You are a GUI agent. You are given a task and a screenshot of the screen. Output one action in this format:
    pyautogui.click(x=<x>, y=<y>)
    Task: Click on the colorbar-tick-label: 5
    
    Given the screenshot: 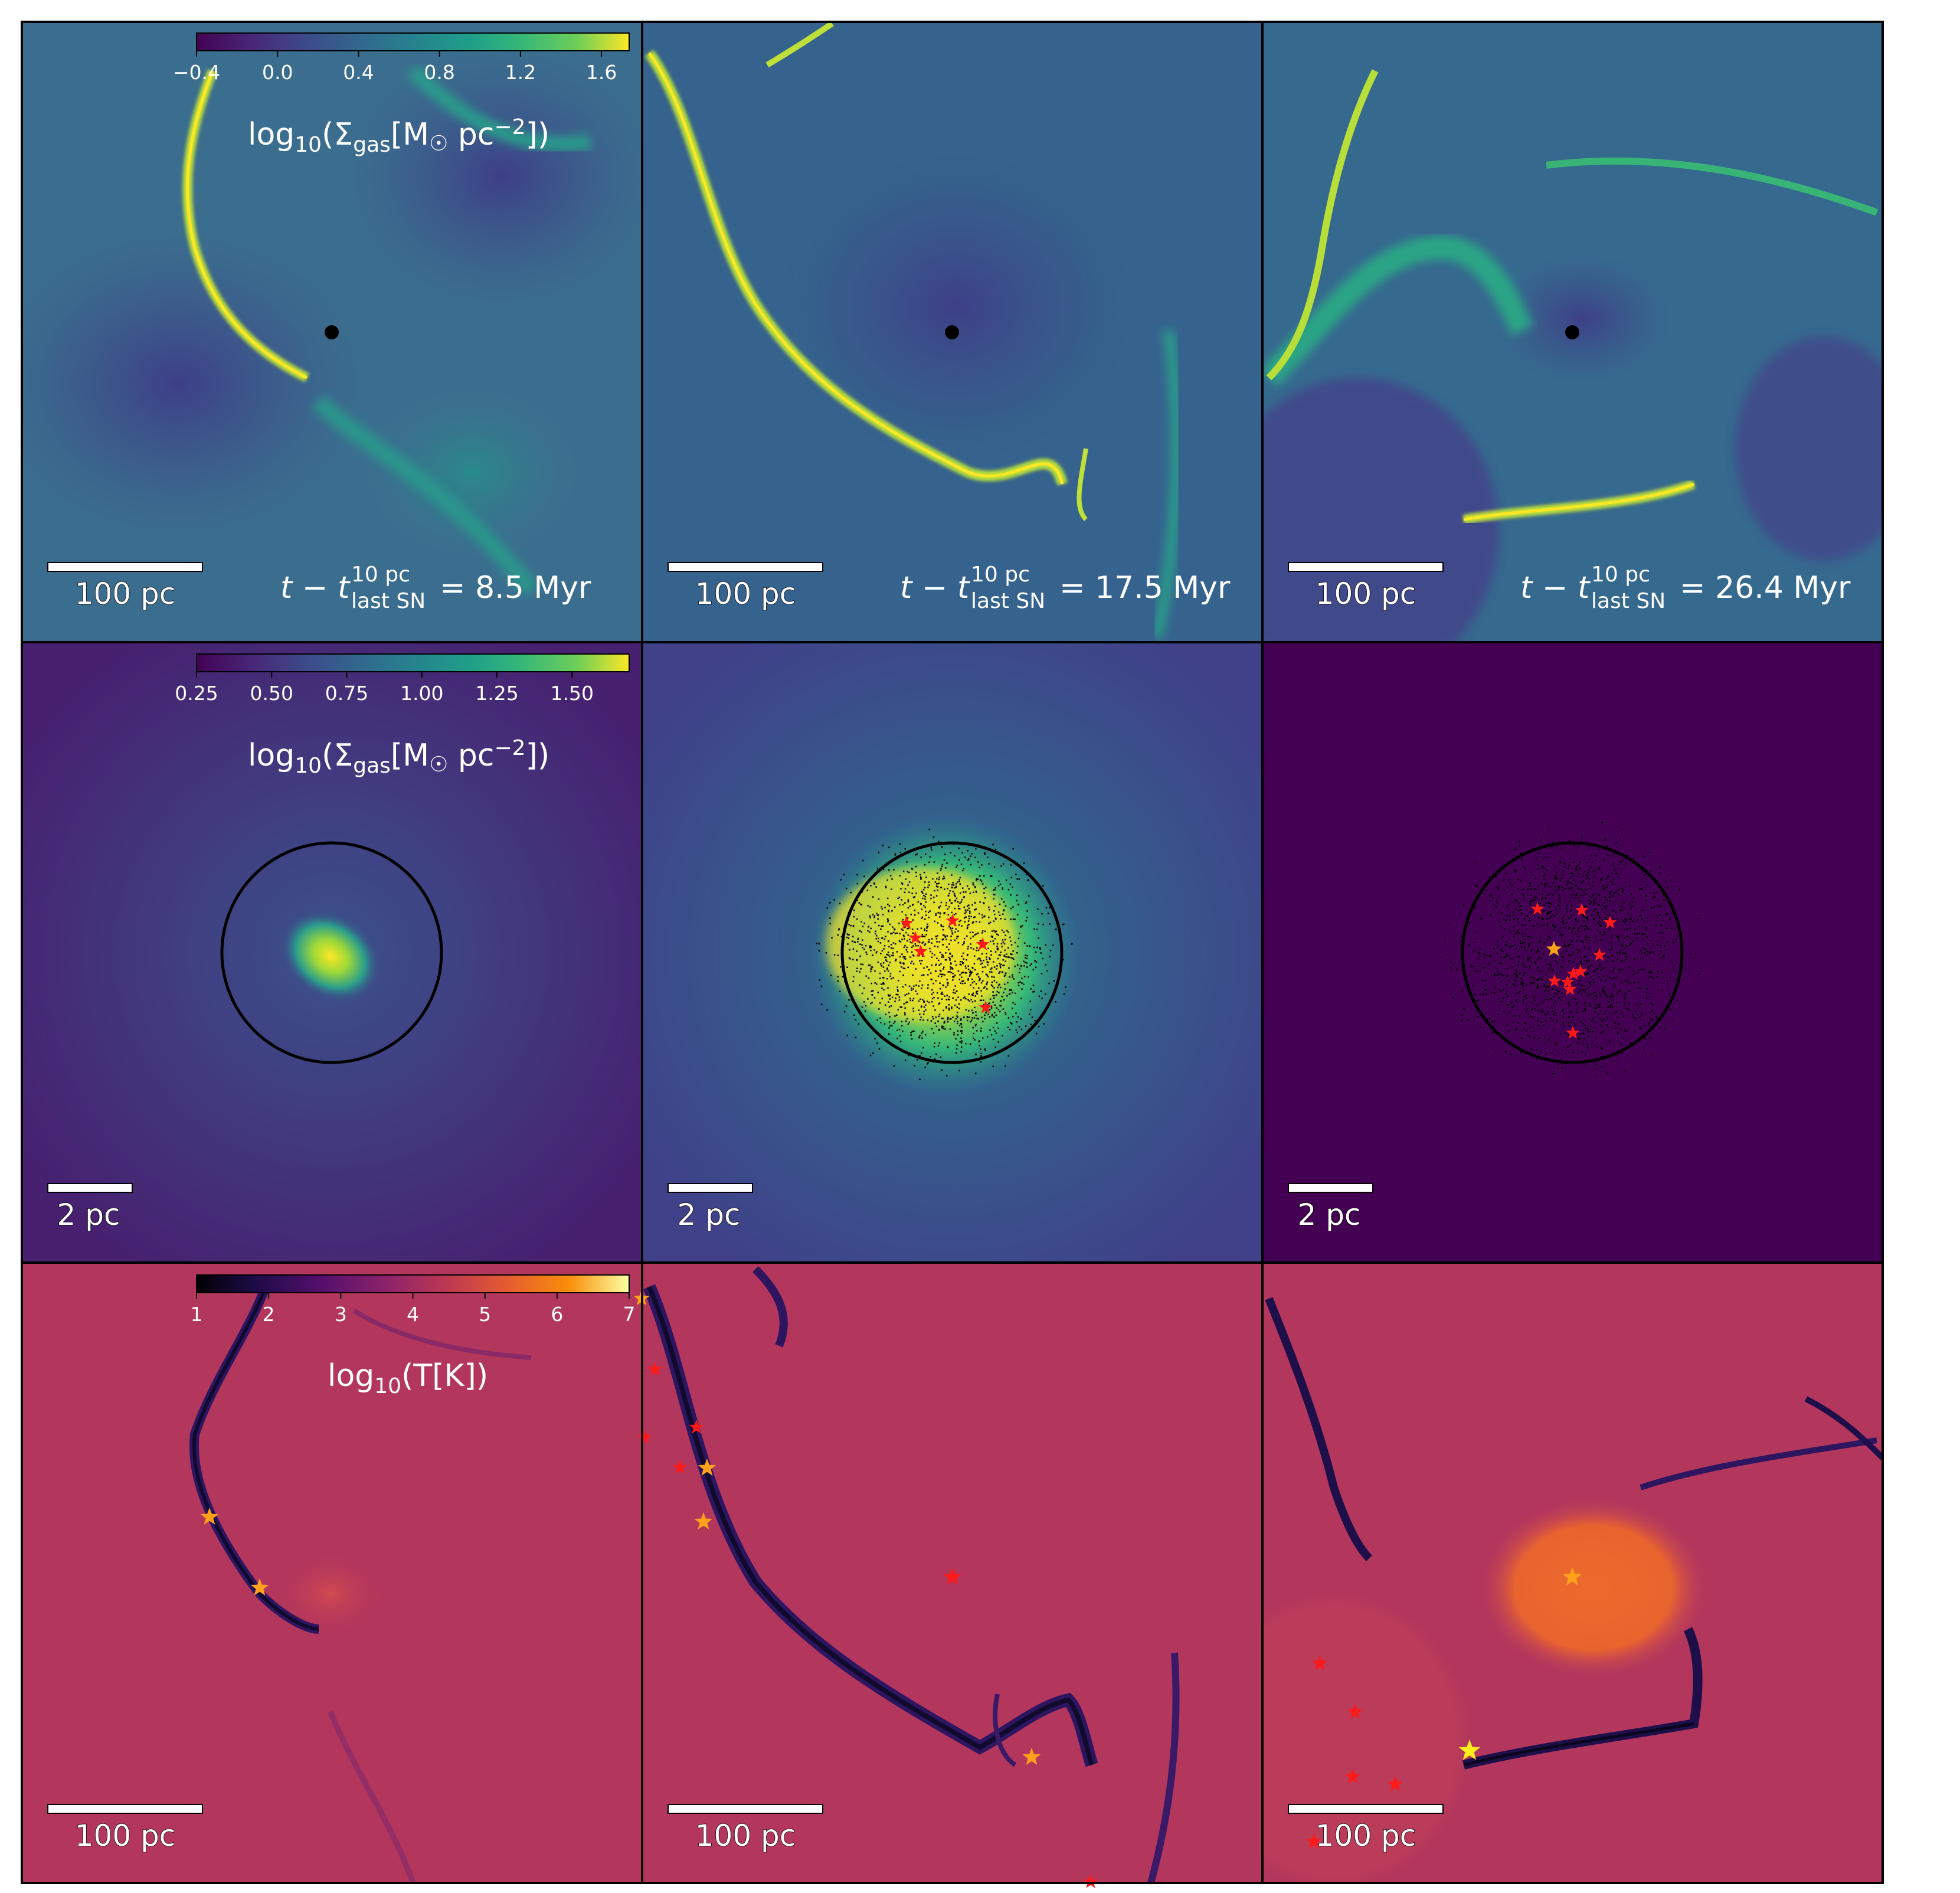 What is the action you would take?
    pyautogui.click(x=485, y=1314)
    